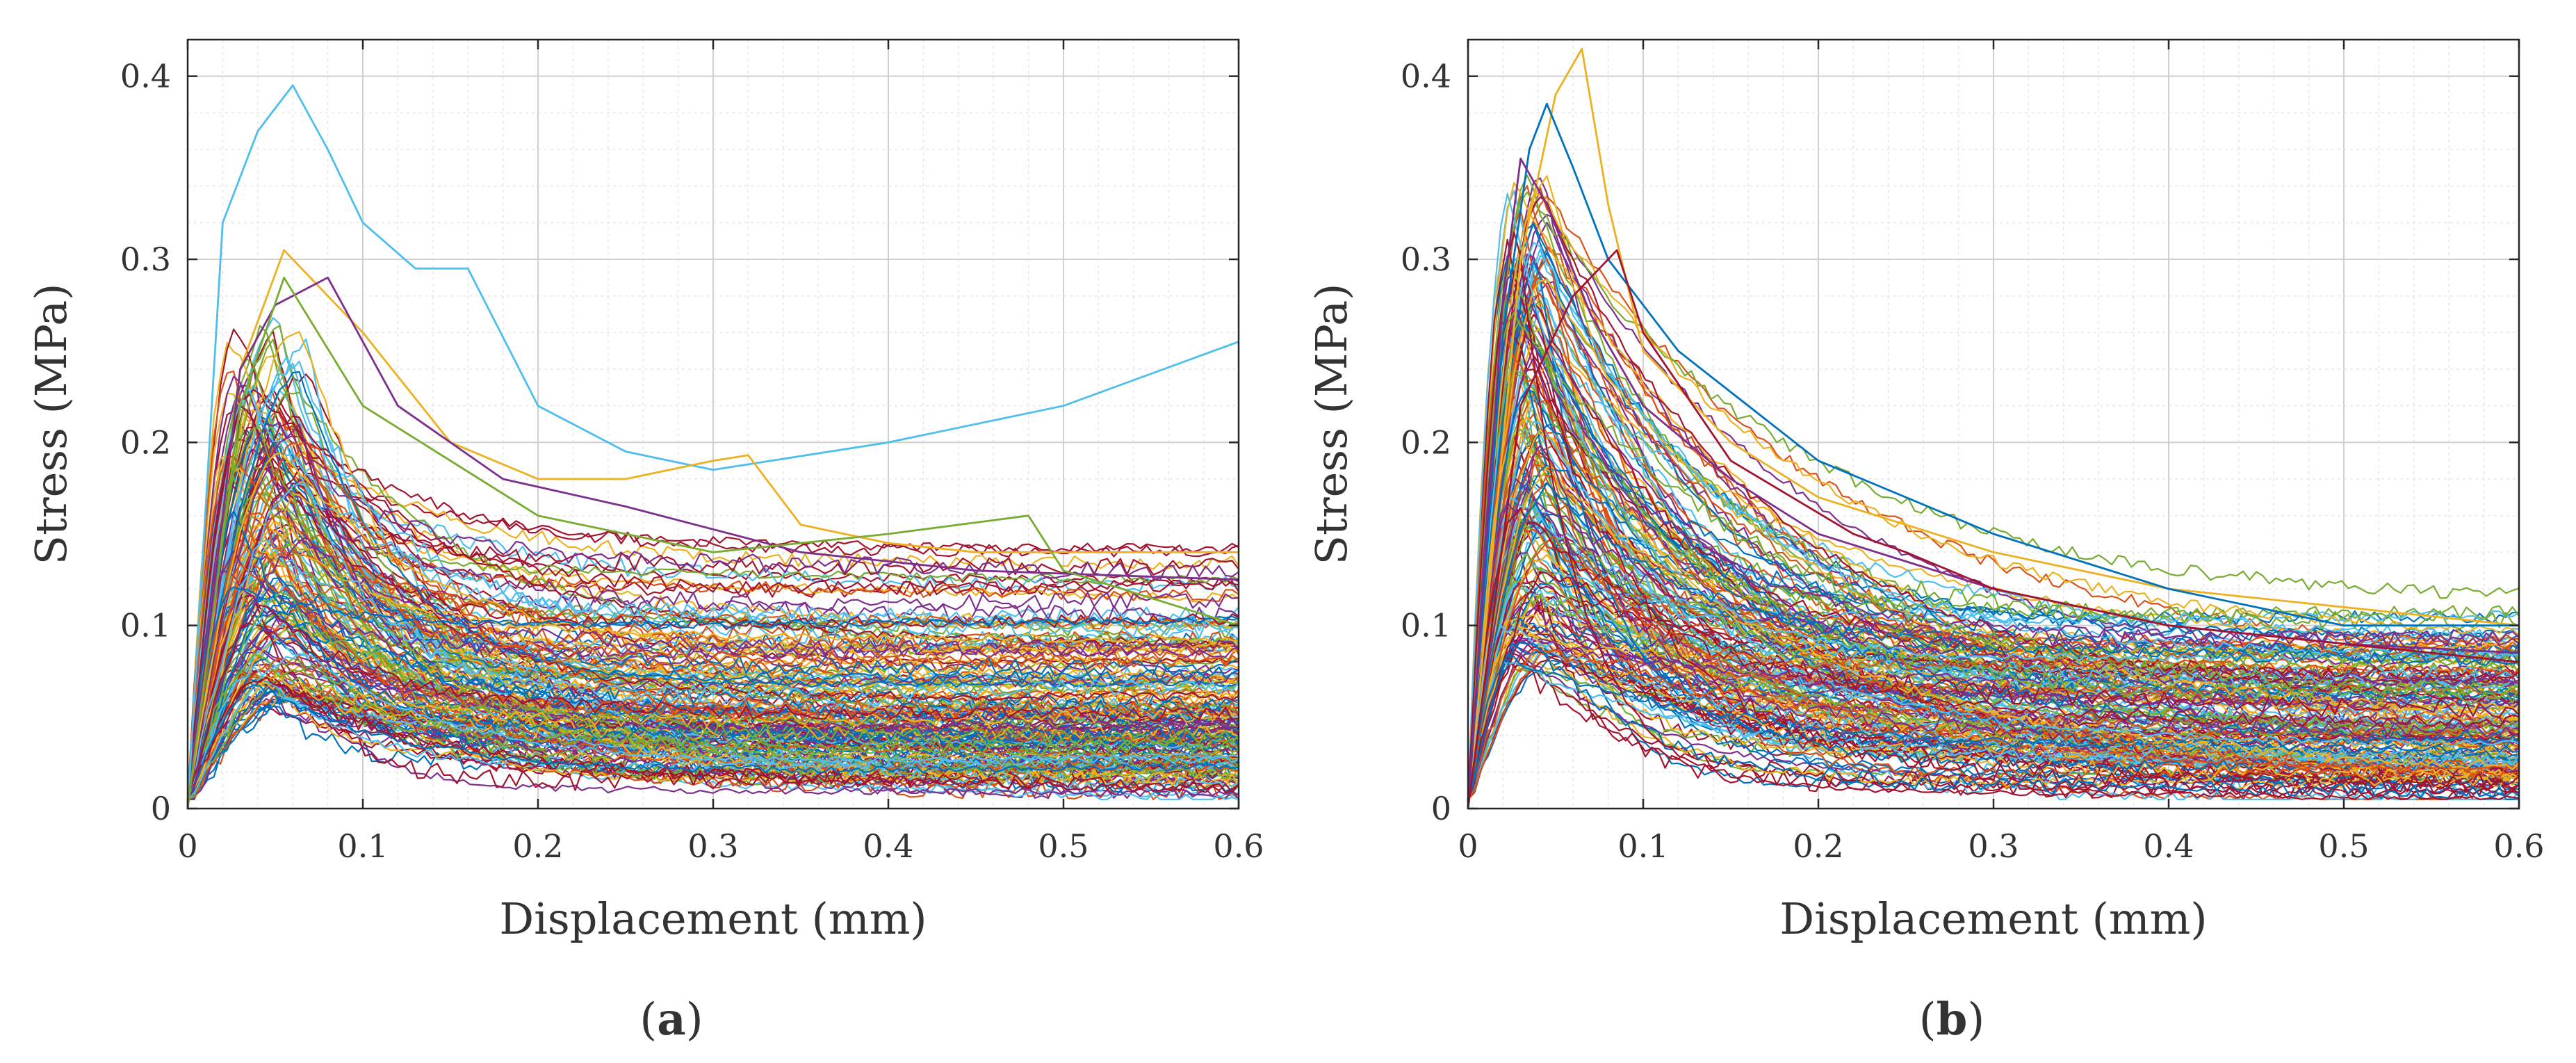  I want to click on x-tick-label: 0.3, so click(1993, 846).